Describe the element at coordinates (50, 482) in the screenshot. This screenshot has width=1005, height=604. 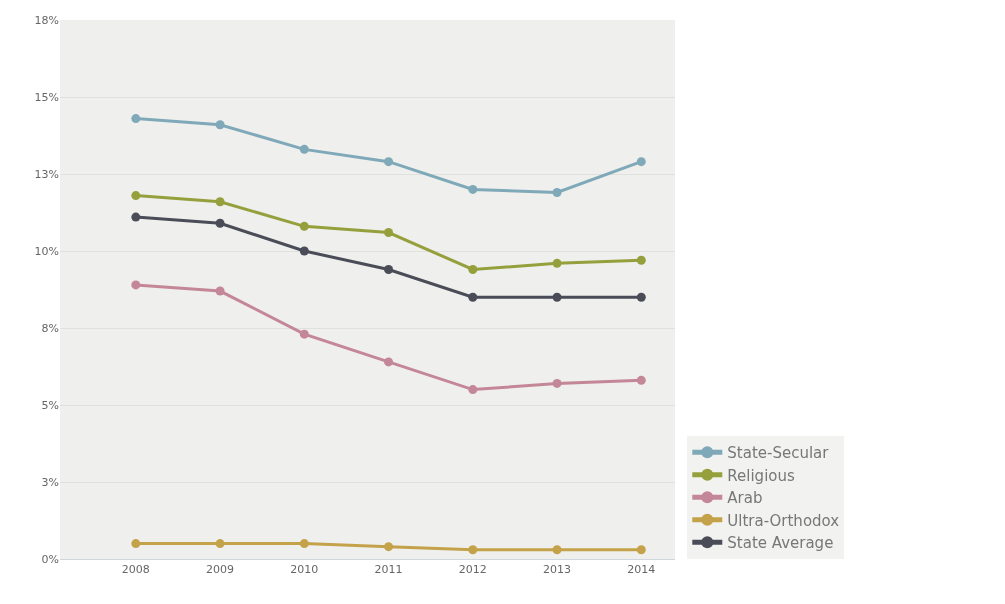
I see `y-tick-label: 3%` at that location.